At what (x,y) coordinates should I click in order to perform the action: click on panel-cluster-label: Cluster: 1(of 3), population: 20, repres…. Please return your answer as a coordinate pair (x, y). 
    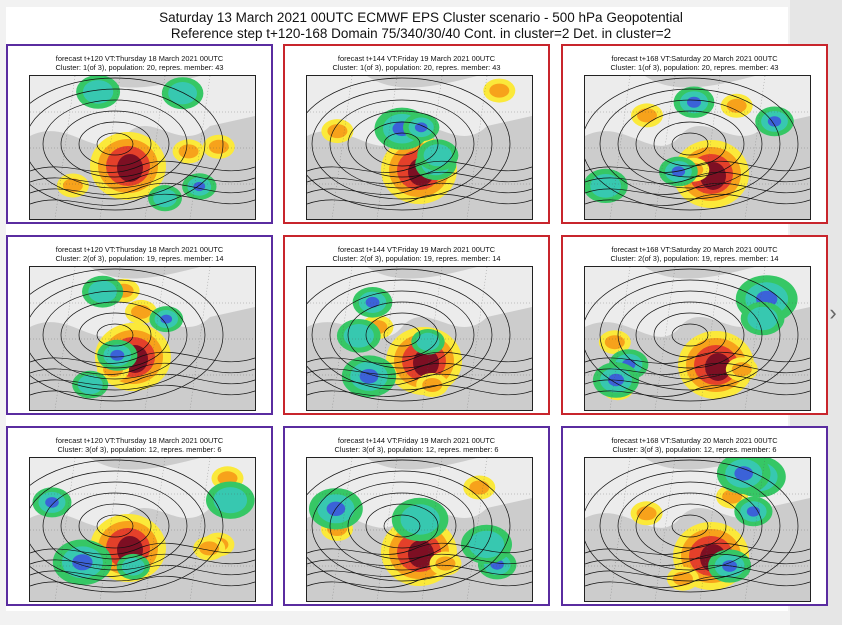
    Looking at the image, I should click on (694, 67).